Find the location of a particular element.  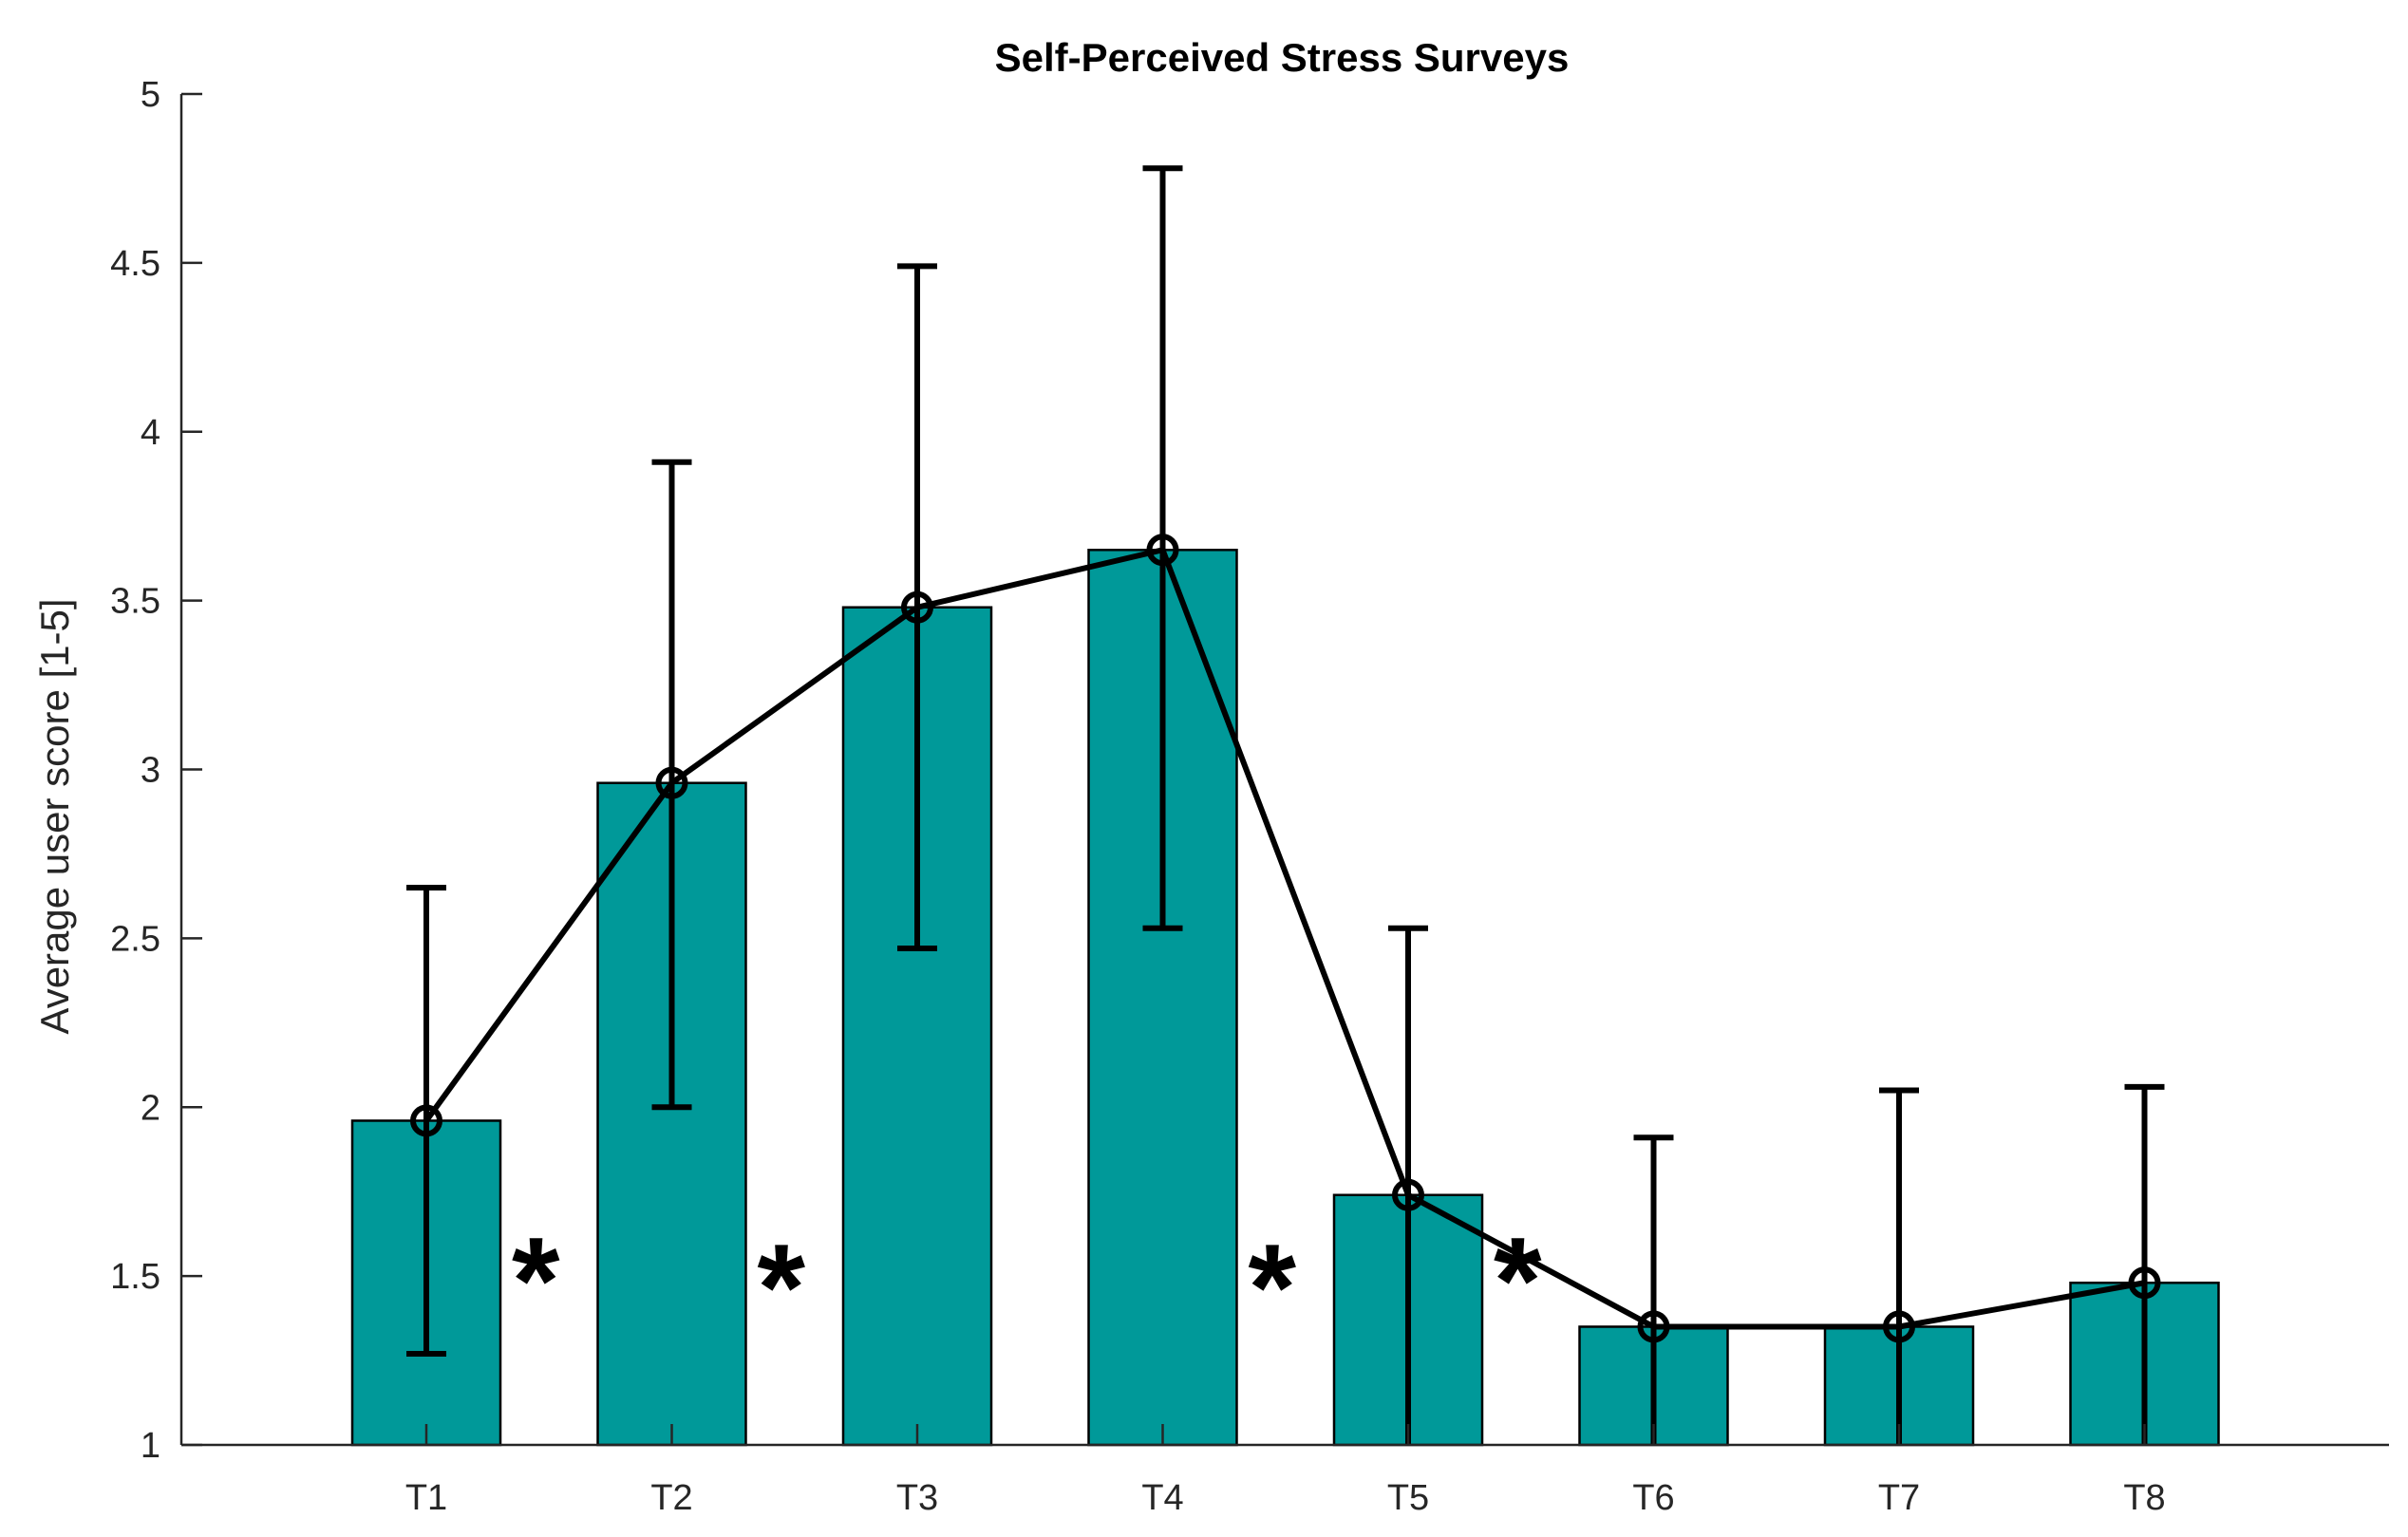

significance-group: * * * * is located at coordinates (1027, 1284).